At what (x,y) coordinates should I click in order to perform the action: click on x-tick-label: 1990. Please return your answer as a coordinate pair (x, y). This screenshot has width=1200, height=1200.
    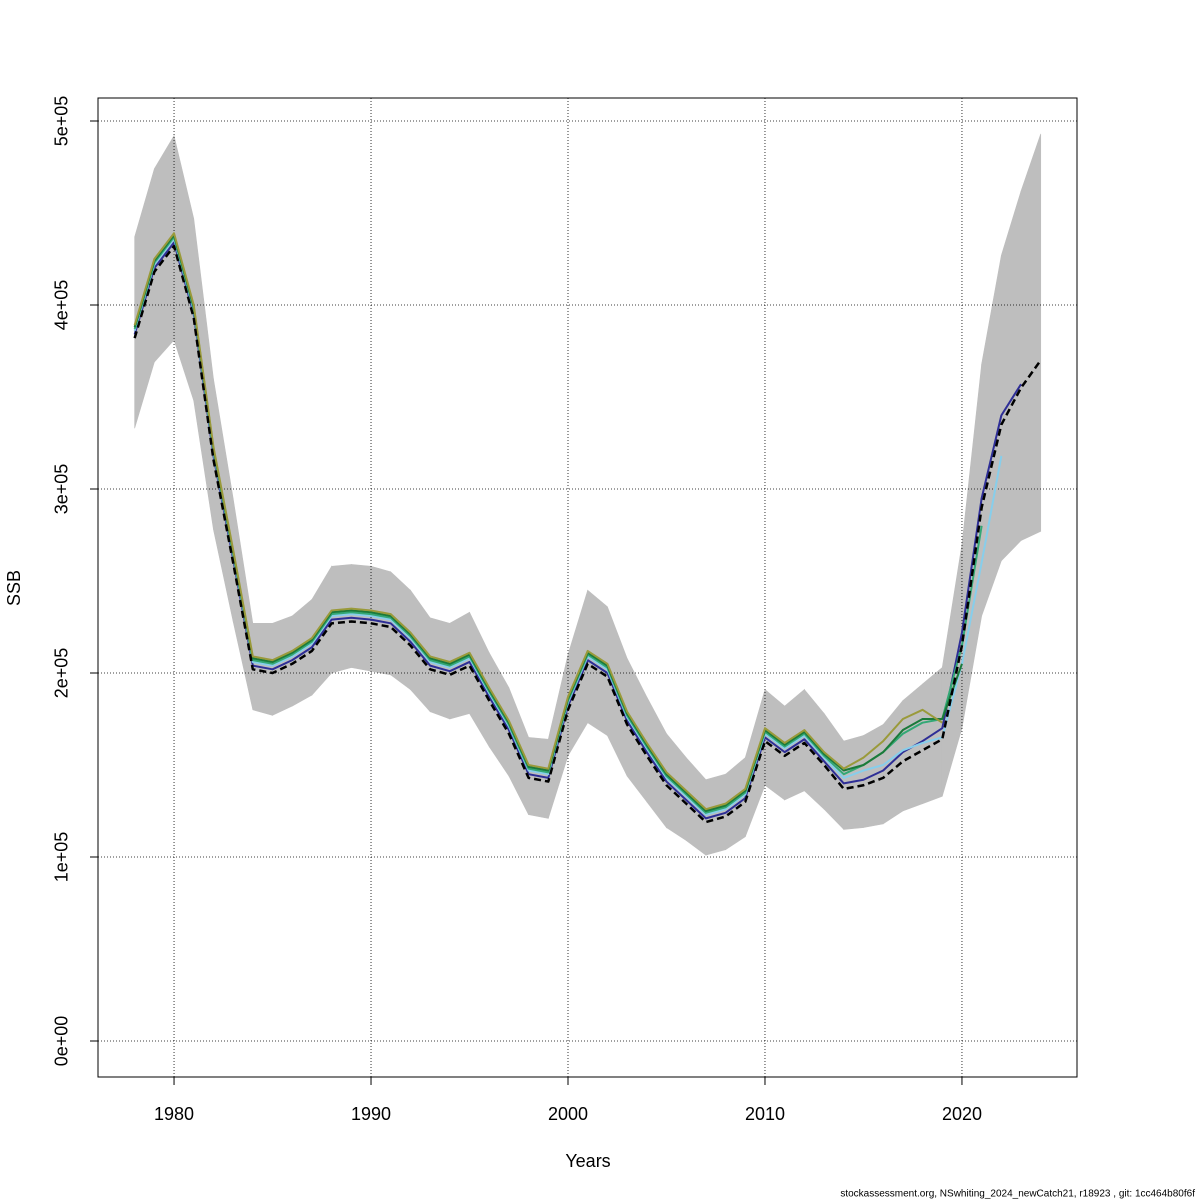
    Looking at the image, I should click on (371, 1114).